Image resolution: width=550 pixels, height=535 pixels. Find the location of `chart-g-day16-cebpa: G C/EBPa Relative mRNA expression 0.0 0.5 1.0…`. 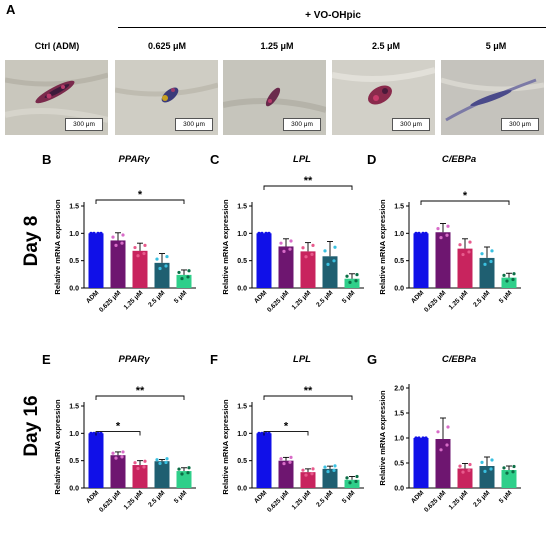

chart-g-day16-cebpa: G C/EBPa Relative mRNA expression 0.0 0.5 1.0… is located at coordinates (445, 441).